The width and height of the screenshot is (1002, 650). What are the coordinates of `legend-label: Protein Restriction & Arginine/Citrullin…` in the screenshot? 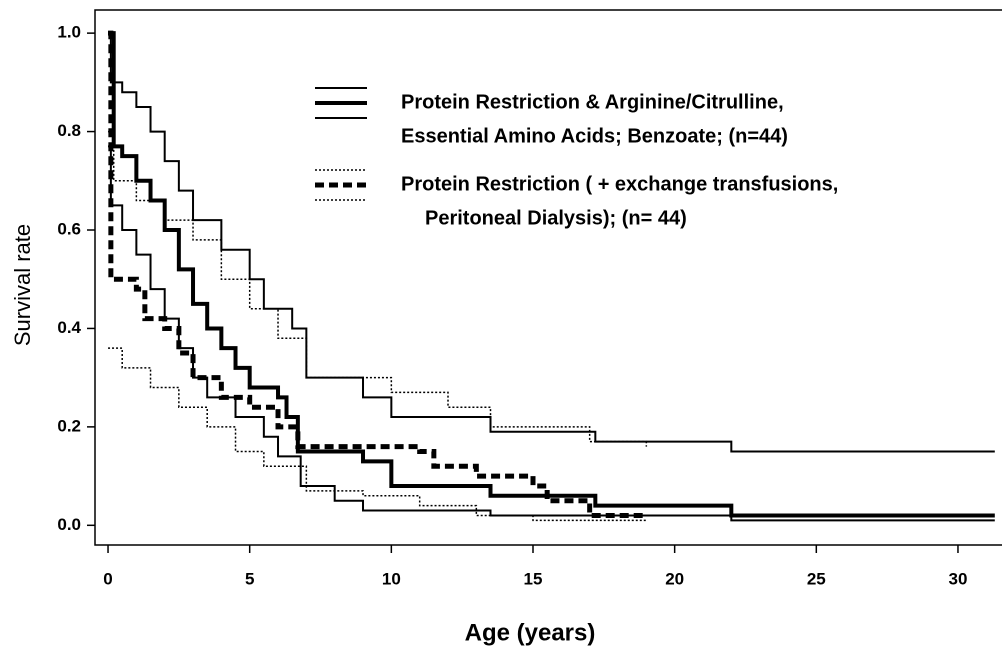 It's located at (592, 102).